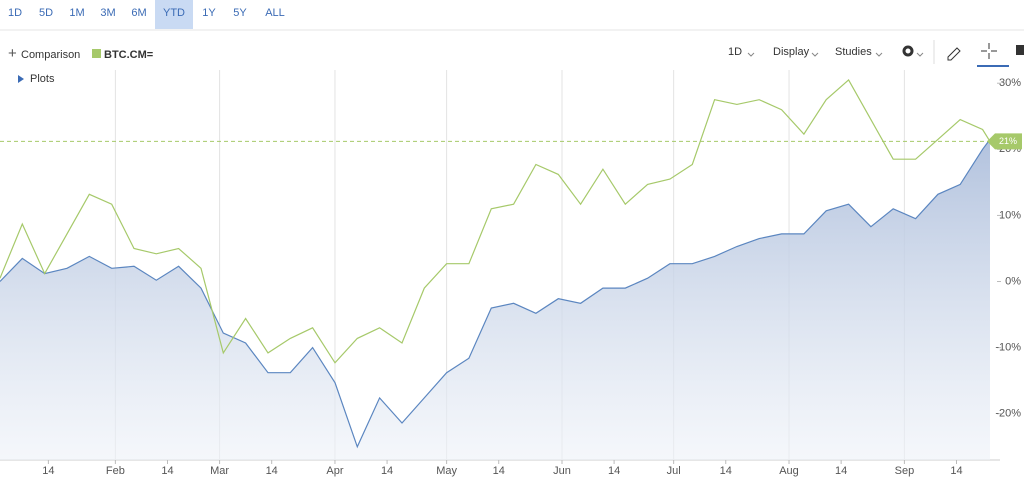 This screenshot has width=1024, height=487. I want to click on x-tick-label: Apr, so click(334, 471).